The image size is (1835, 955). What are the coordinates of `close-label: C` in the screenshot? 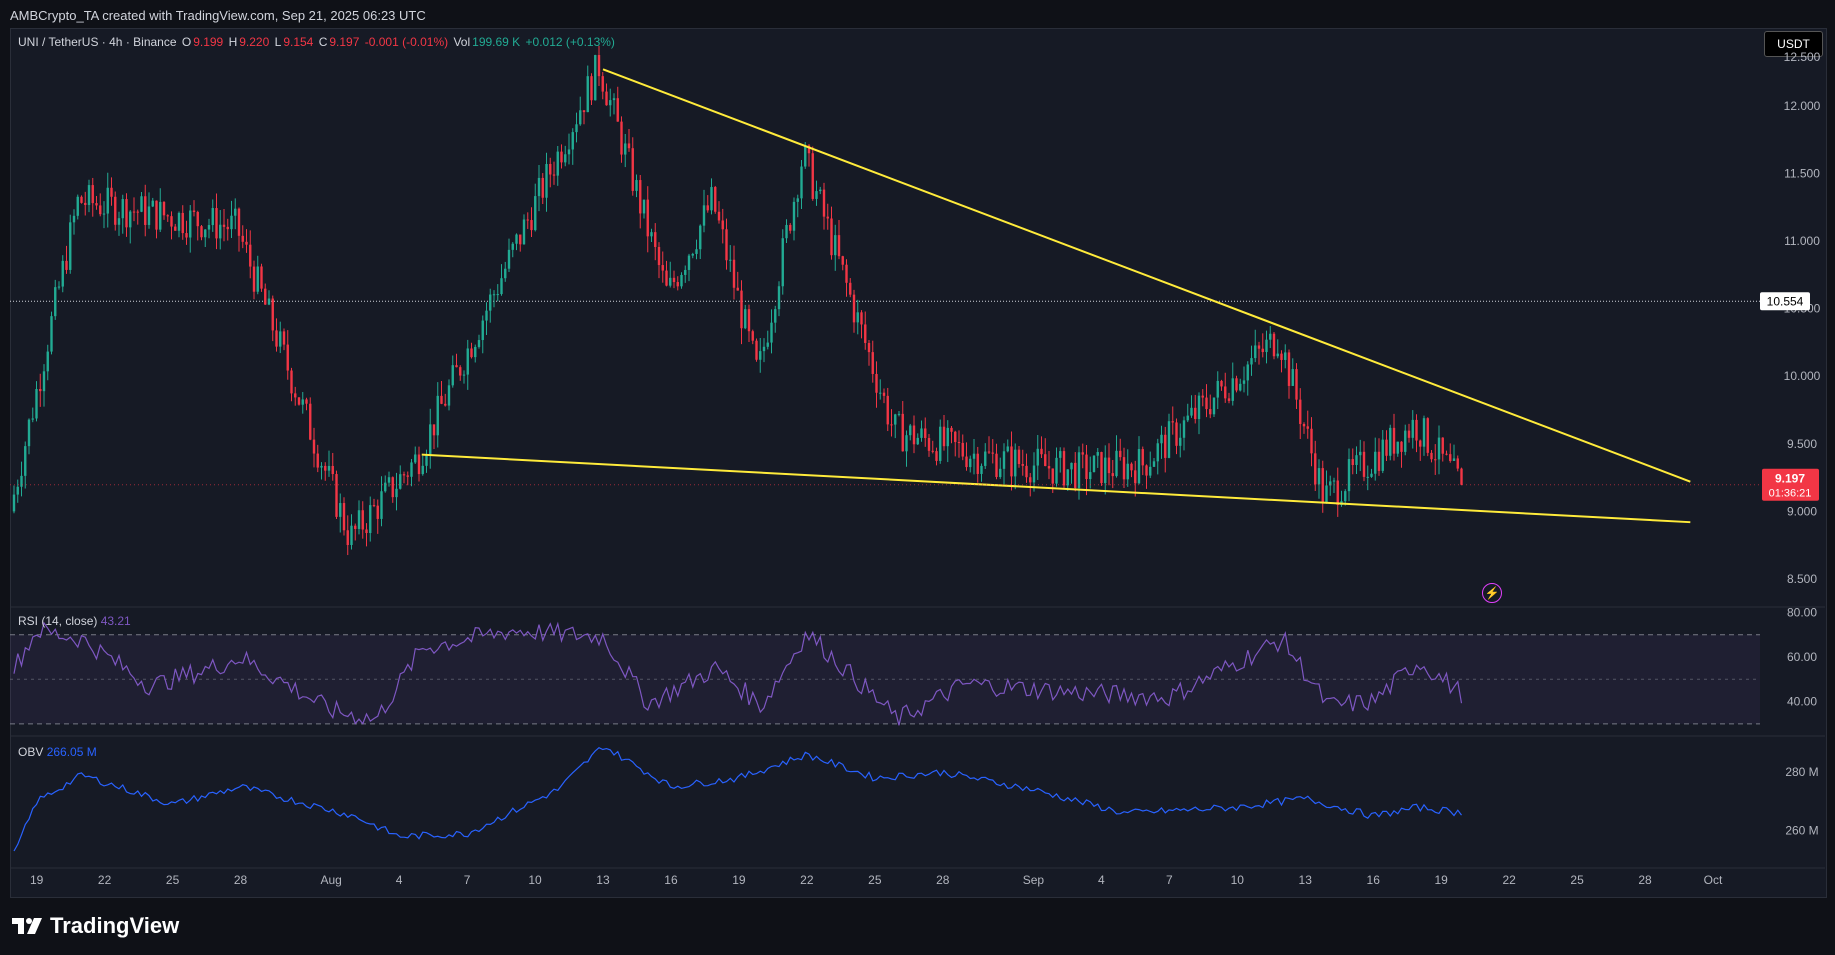 It's located at (323, 42).